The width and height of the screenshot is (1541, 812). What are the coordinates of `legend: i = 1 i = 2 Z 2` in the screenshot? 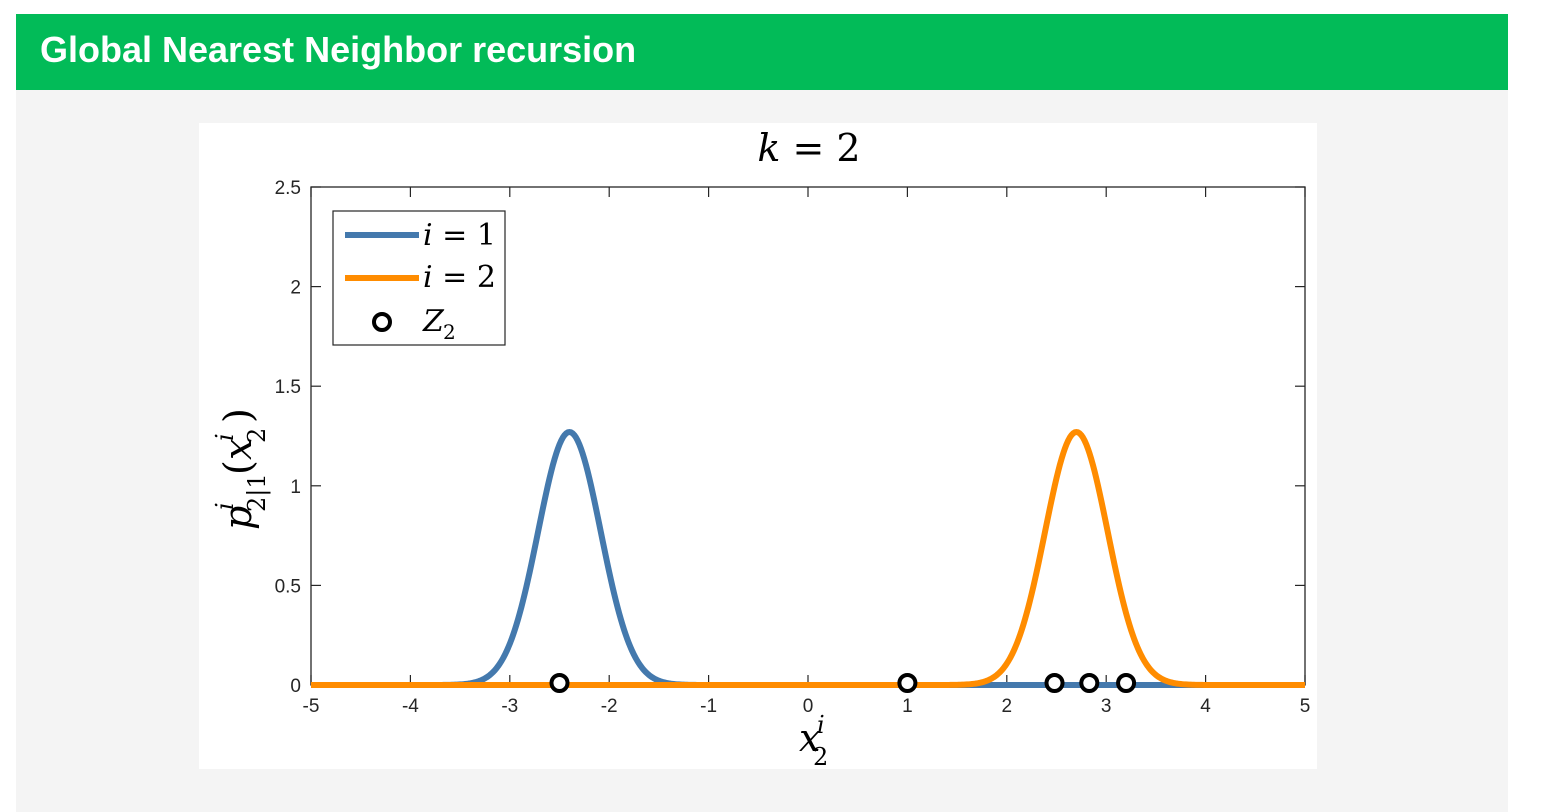 It's located at (419, 278).